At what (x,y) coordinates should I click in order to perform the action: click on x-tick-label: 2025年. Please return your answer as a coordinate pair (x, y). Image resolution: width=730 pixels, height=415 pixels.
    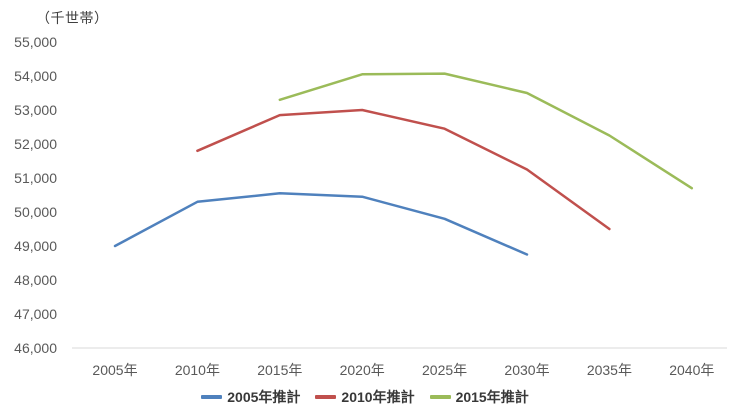
    Looking at the image, I should click on (444, 370).